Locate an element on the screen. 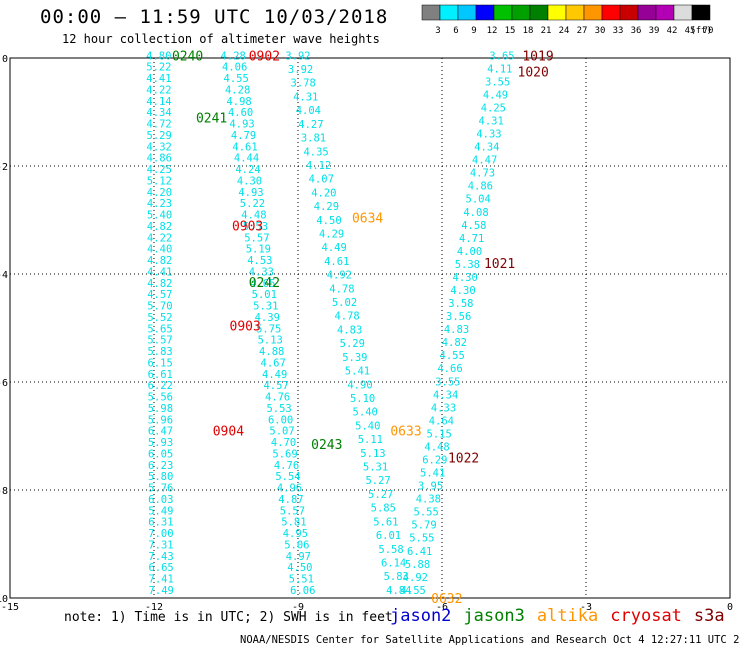  wave-height-value: 6.15 is located at coordinates (160, 363).